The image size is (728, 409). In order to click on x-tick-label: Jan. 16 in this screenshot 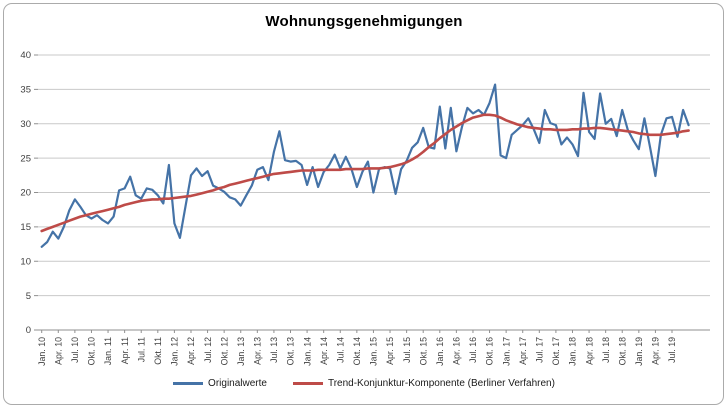, I will do `click(440, 351)`.